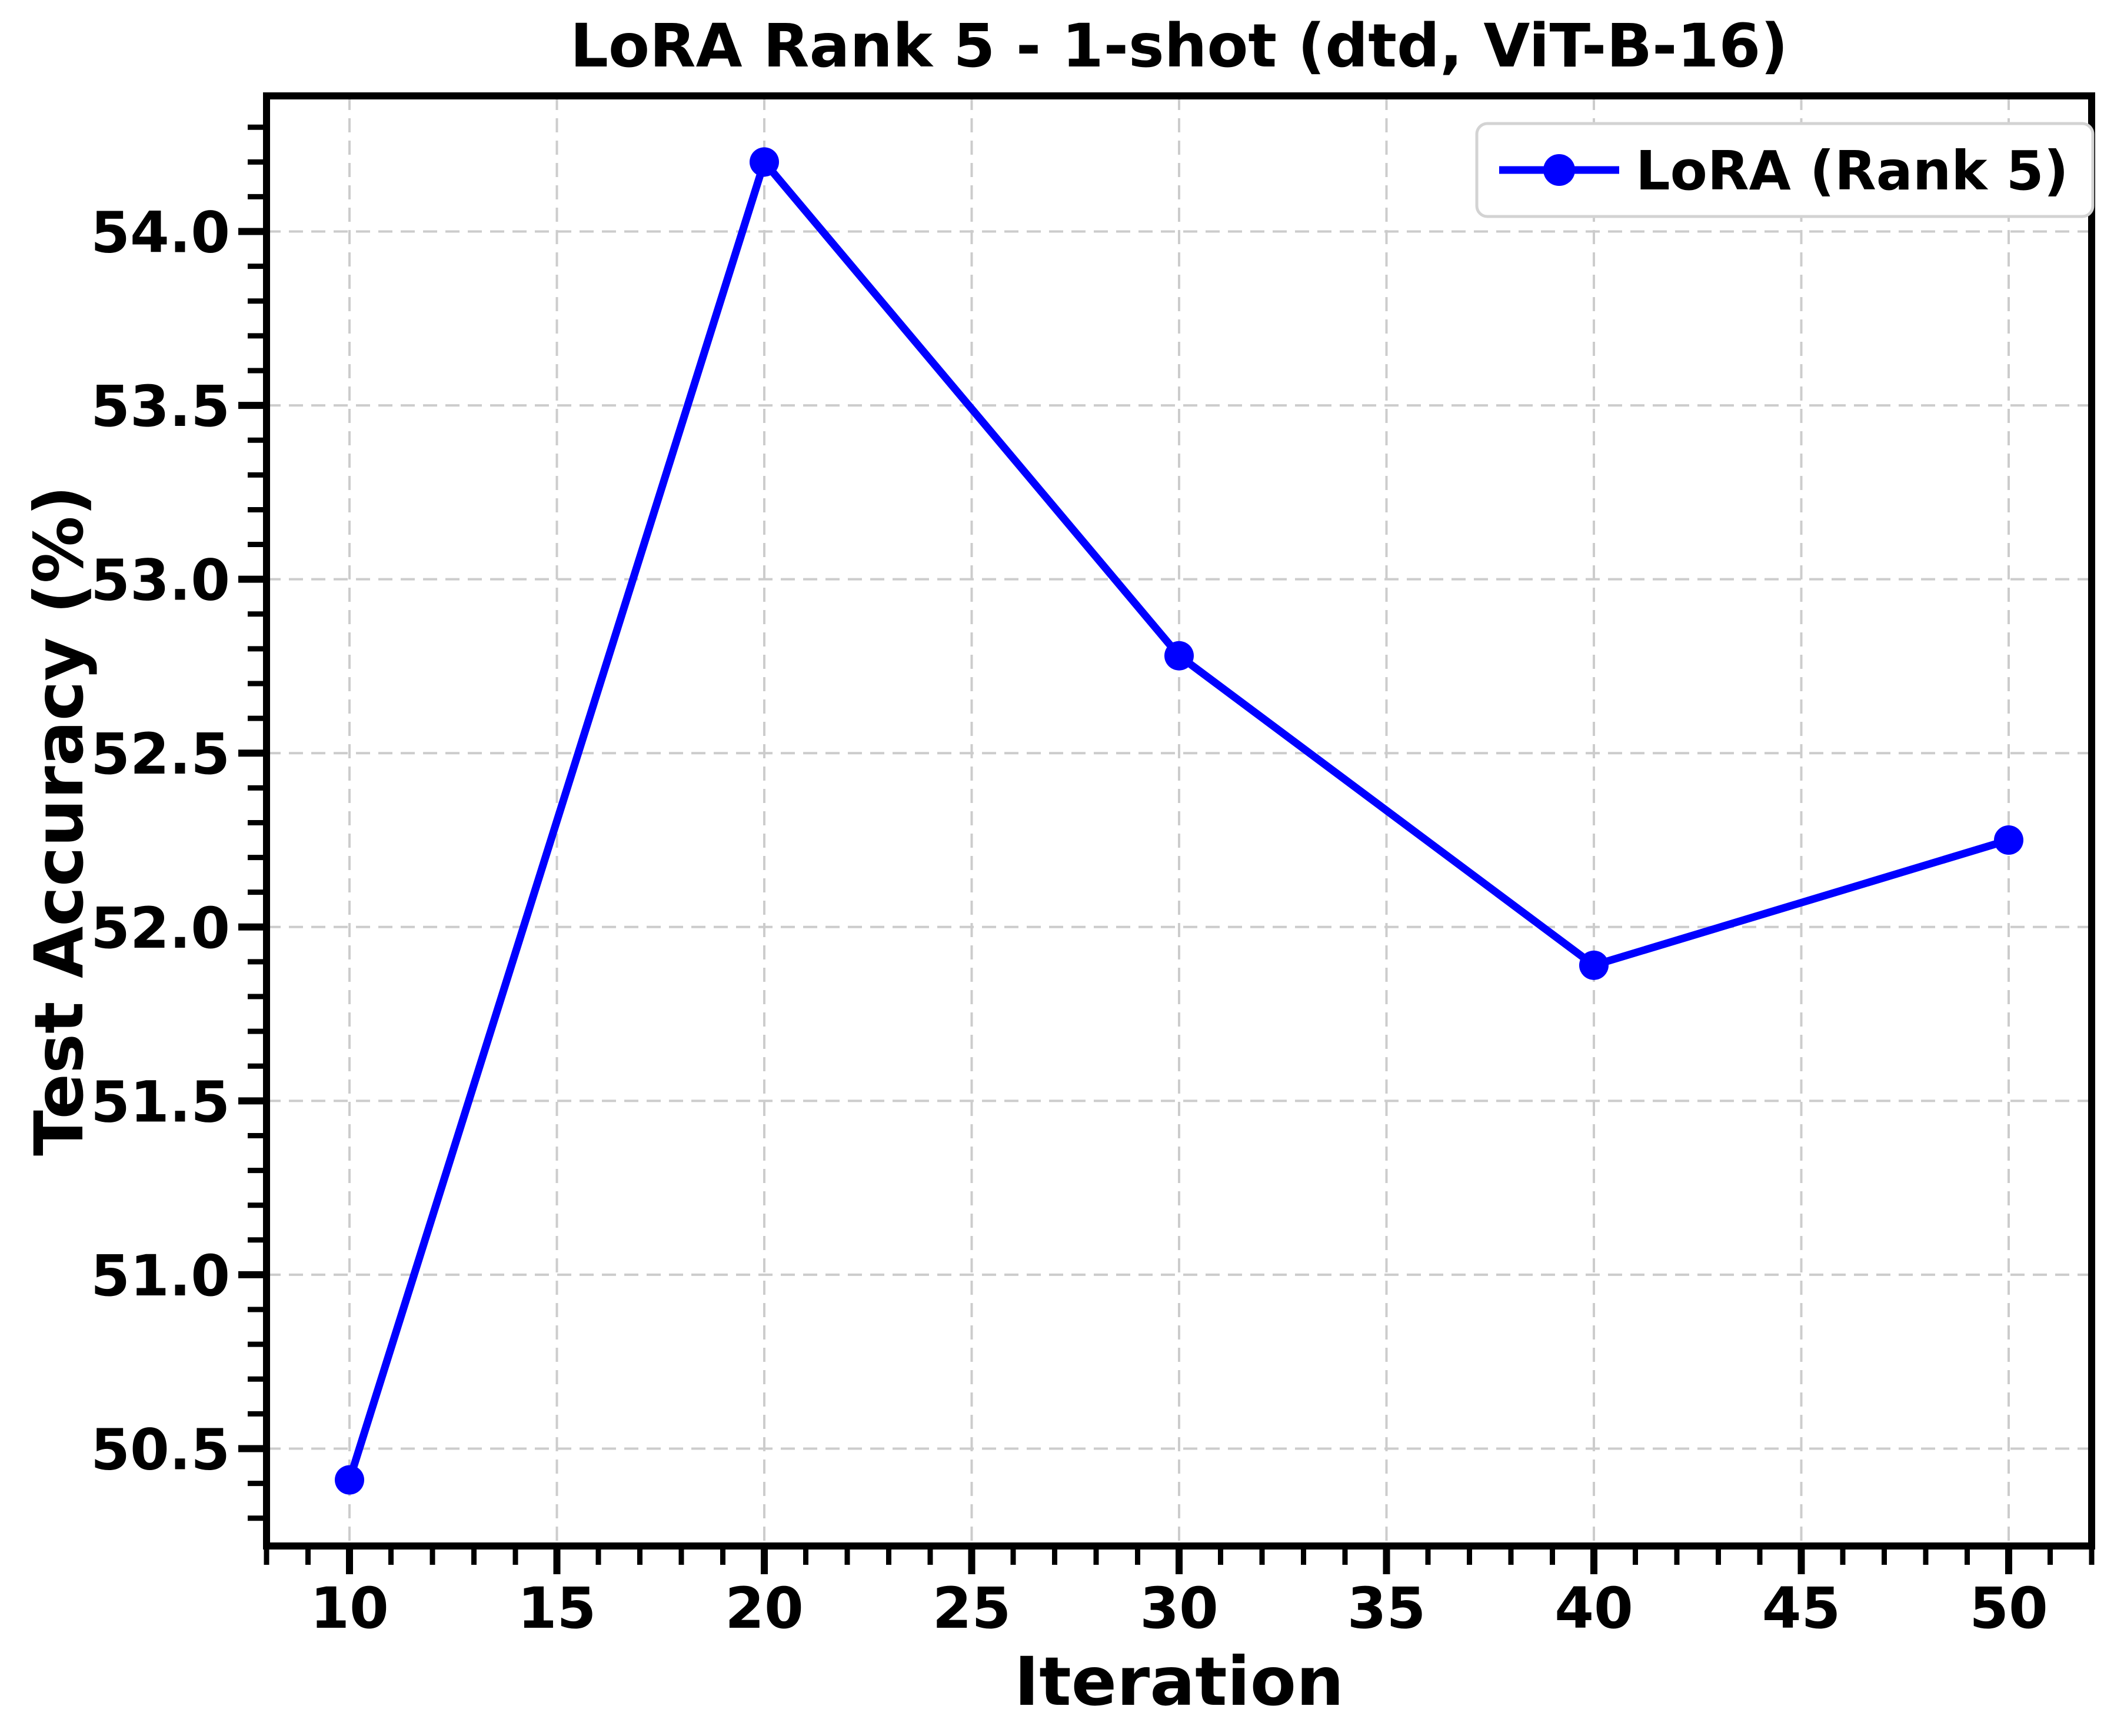  What do you see at coordinates (1179, 1681) in the screenshot?
I see `x-axis-label: Iteration` at bounding box center [1179, 1681].